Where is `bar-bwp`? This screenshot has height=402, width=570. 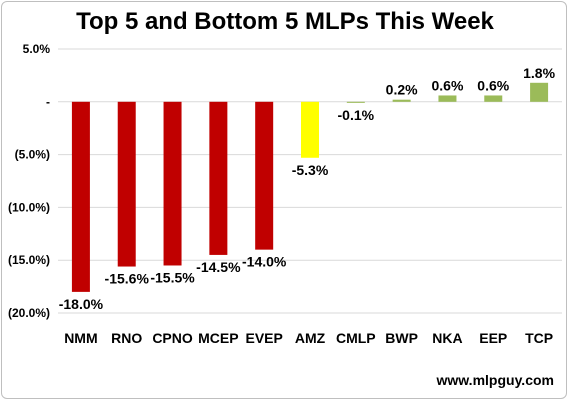 bar-bwp is located at coordinates (401, 100).